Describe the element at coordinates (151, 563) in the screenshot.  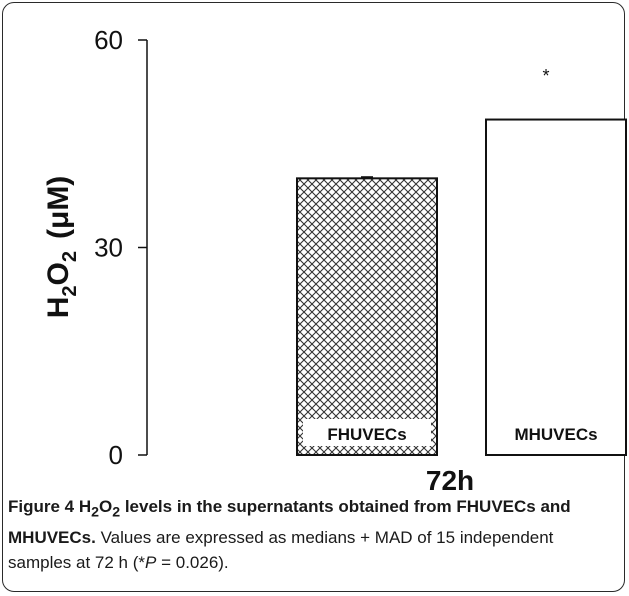
I see `caption-p-symbol: P` at that location.